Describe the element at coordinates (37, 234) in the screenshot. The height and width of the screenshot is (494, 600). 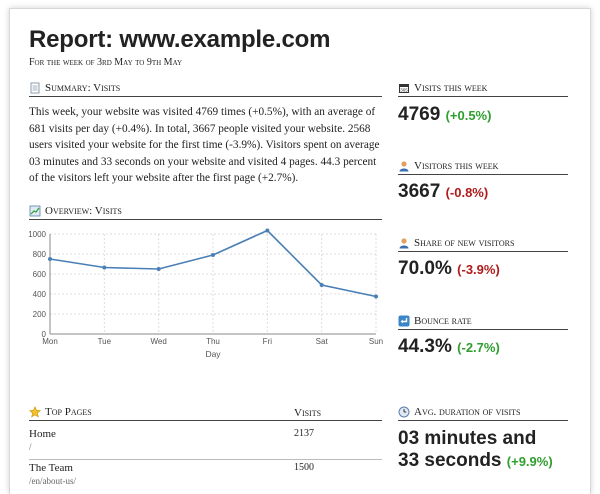
I see `y-tick-label: 1000` at that location.